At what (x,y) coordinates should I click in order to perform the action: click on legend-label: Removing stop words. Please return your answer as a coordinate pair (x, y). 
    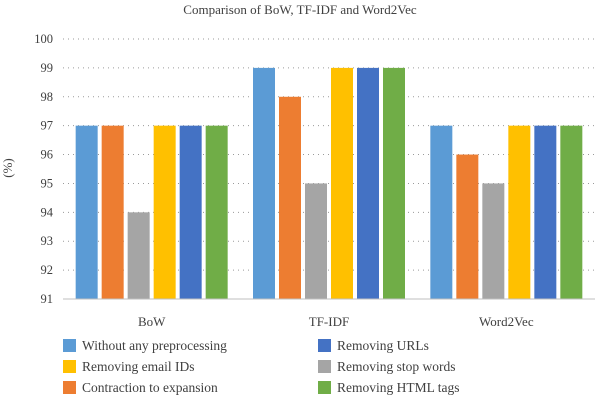
    Looking at the image, I should click on (396, 366).